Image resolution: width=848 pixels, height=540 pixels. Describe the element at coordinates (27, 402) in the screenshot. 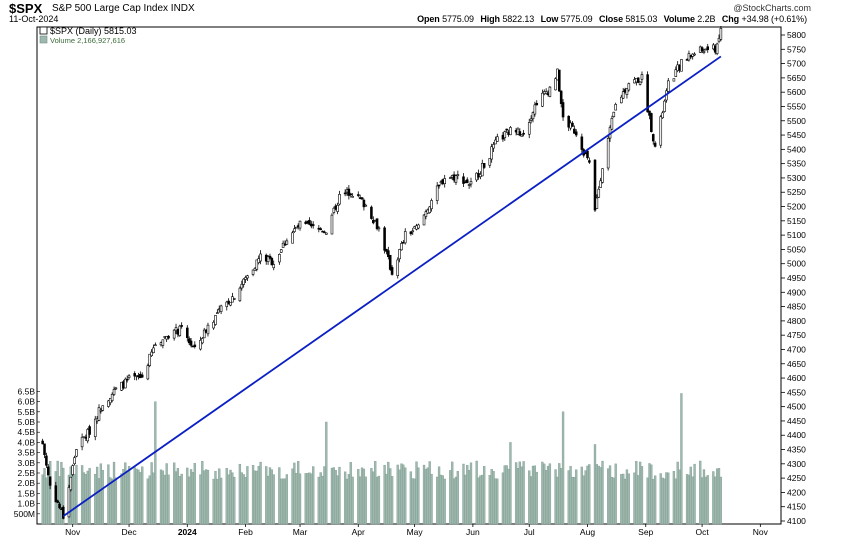

I see `volume-tick-label: 6.0B` at that location.